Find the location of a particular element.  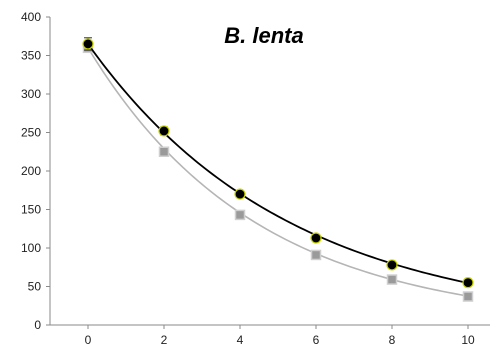

x-tick-label: 2 is located at coordinates (164, 340).